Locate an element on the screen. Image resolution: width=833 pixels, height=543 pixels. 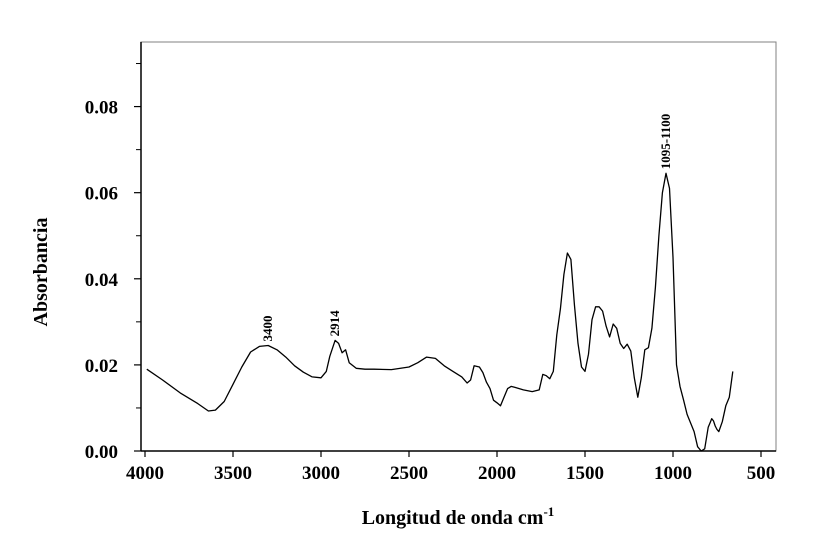
y-axis-title: Absorbancia is located at coordinates (41, 272).